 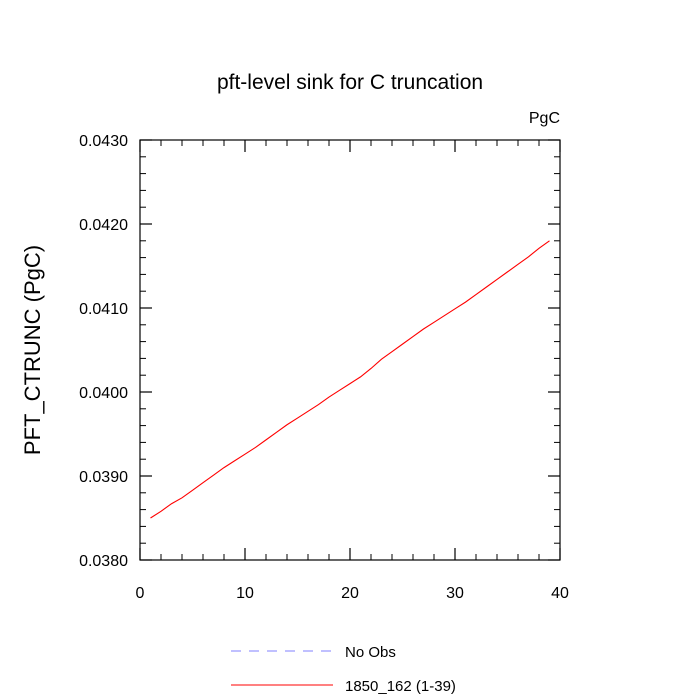 I want to click on legend-label-no-obs: No Obs, so click(x=370, y=652).